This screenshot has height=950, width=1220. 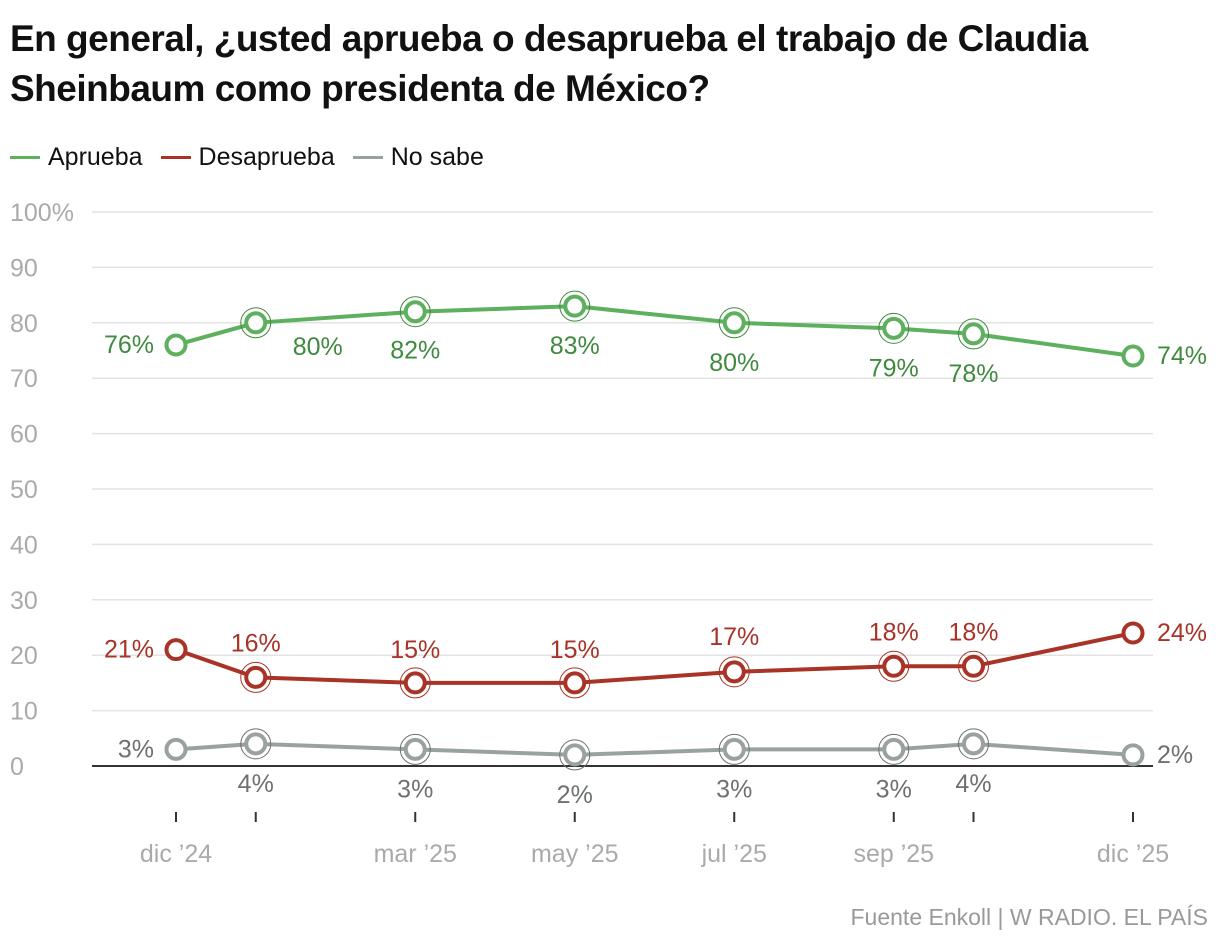 I want to click on y-tick-label: 40, so click(x=24, y=545).